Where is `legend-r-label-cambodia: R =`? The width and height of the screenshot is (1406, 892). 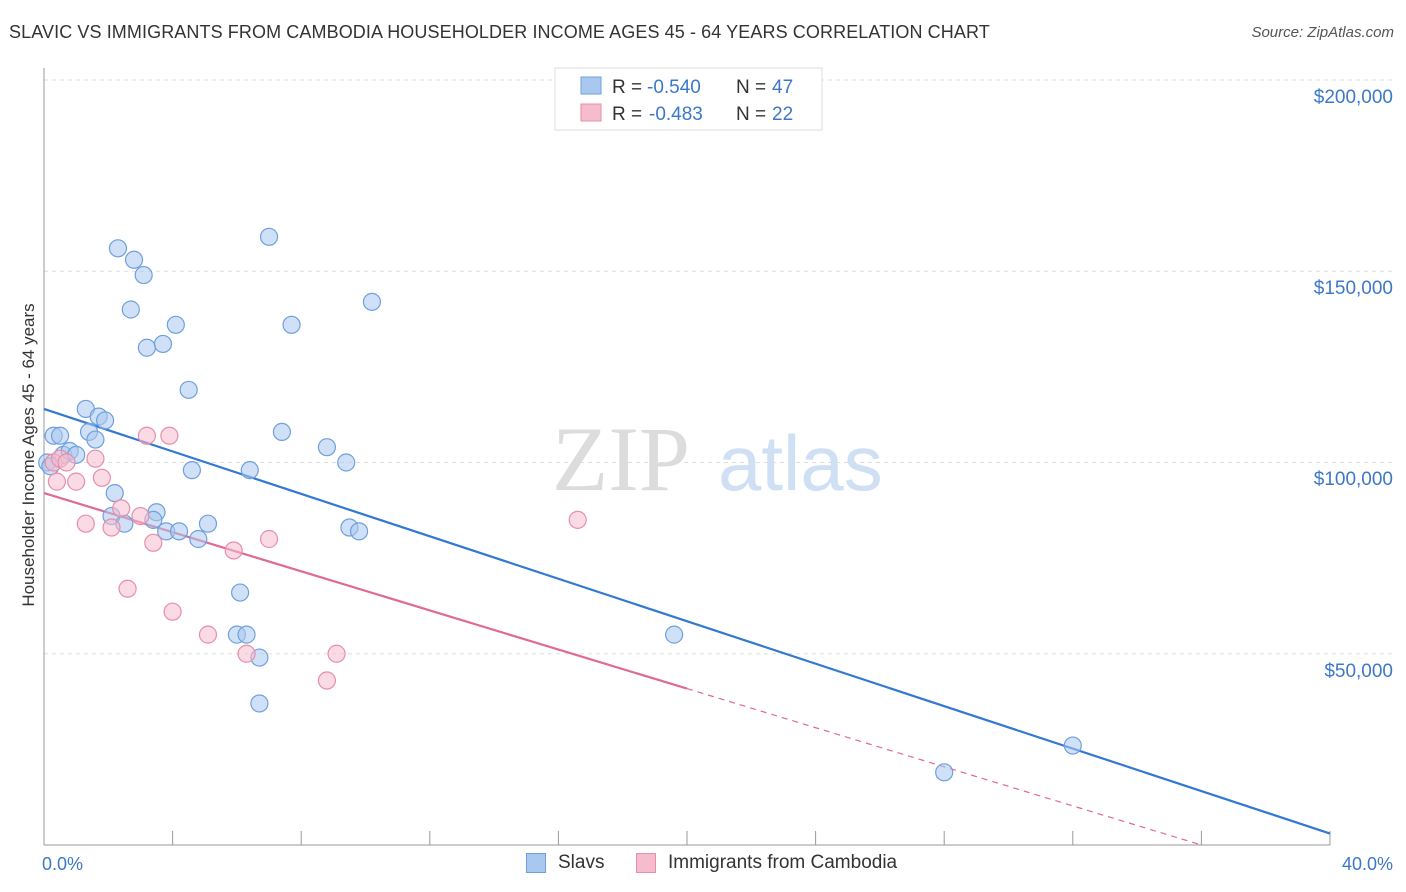
legend-r-label-cambodia: R = is located at coordinates (627, 114).